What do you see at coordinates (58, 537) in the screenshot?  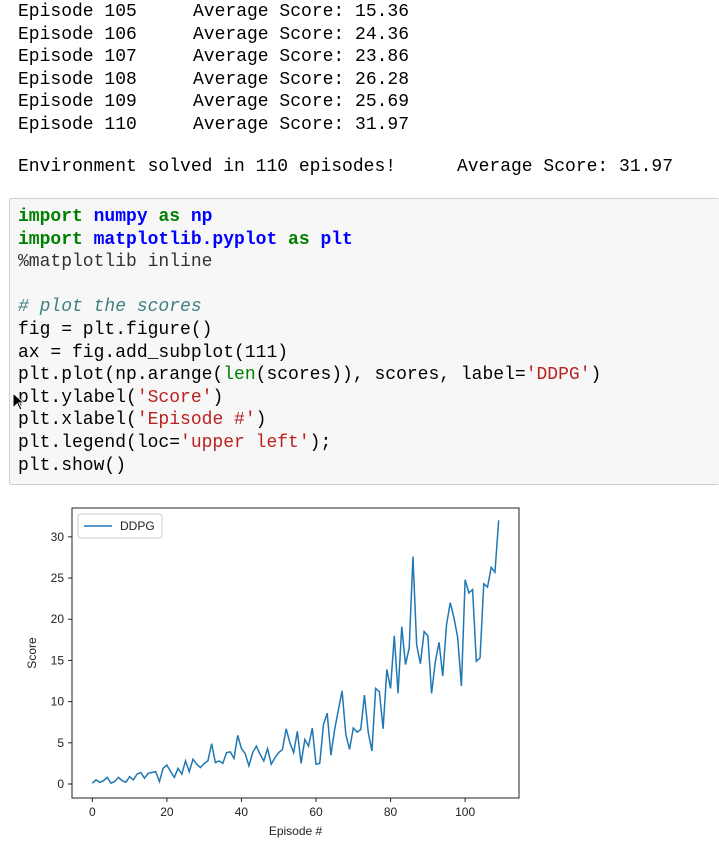 I see `y-tick-label: 30` at bounding box center [58, 537].